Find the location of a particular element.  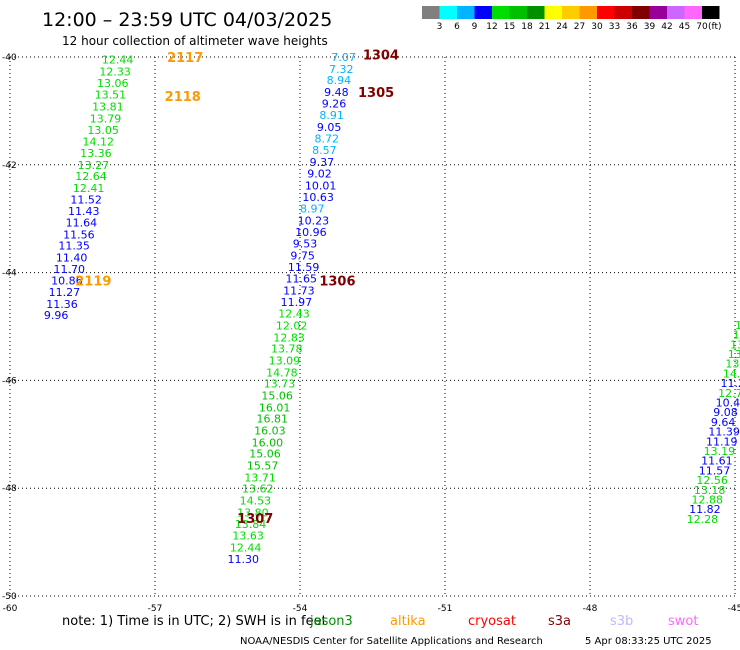

wave-height-value: 11.19 is located at coordinates (722, 441).